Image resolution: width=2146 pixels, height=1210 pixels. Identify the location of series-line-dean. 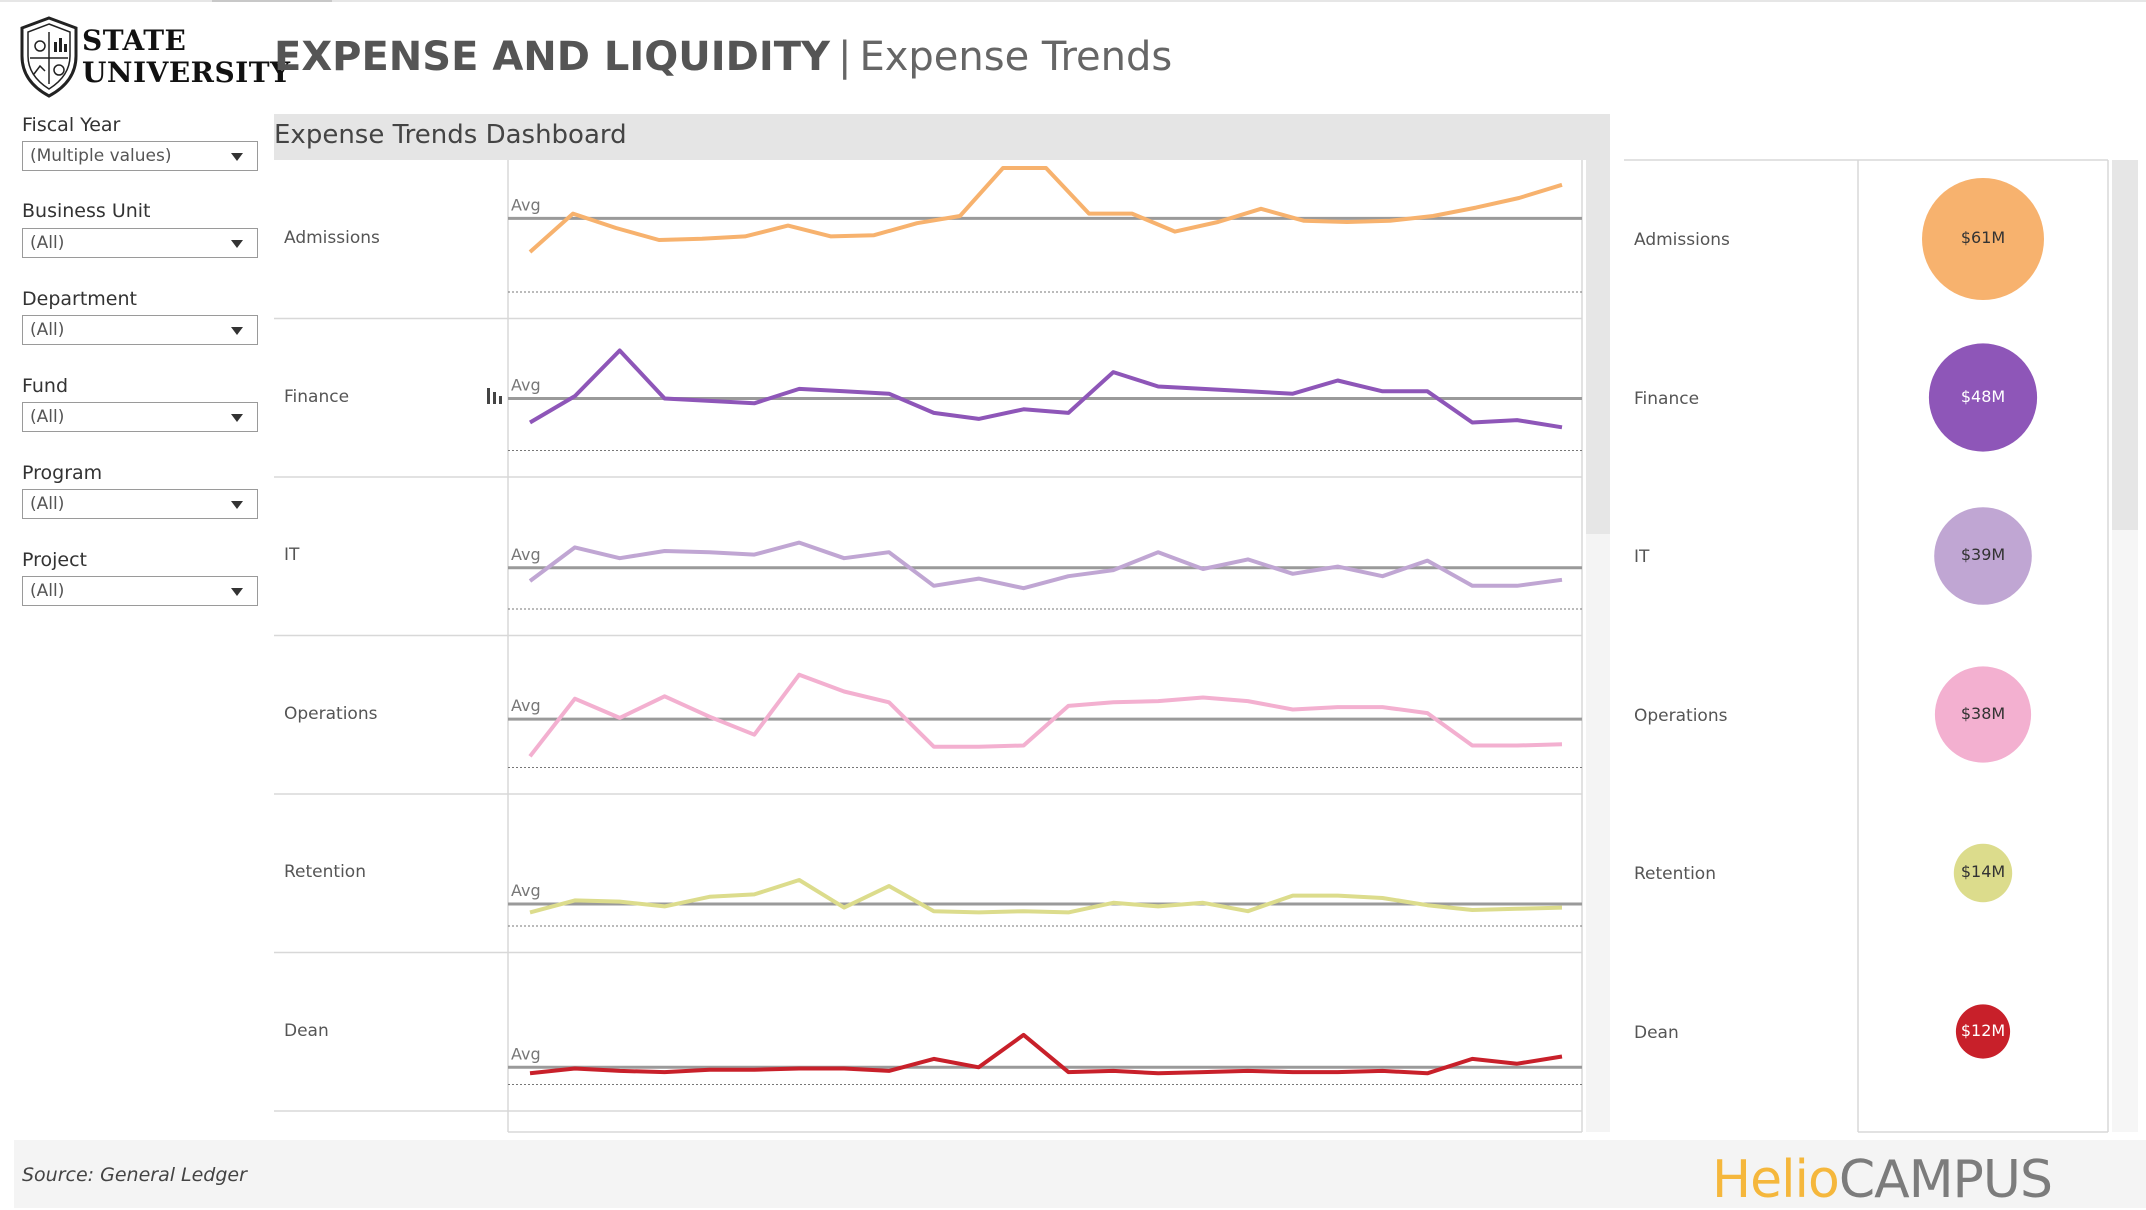
(1046, 1054).